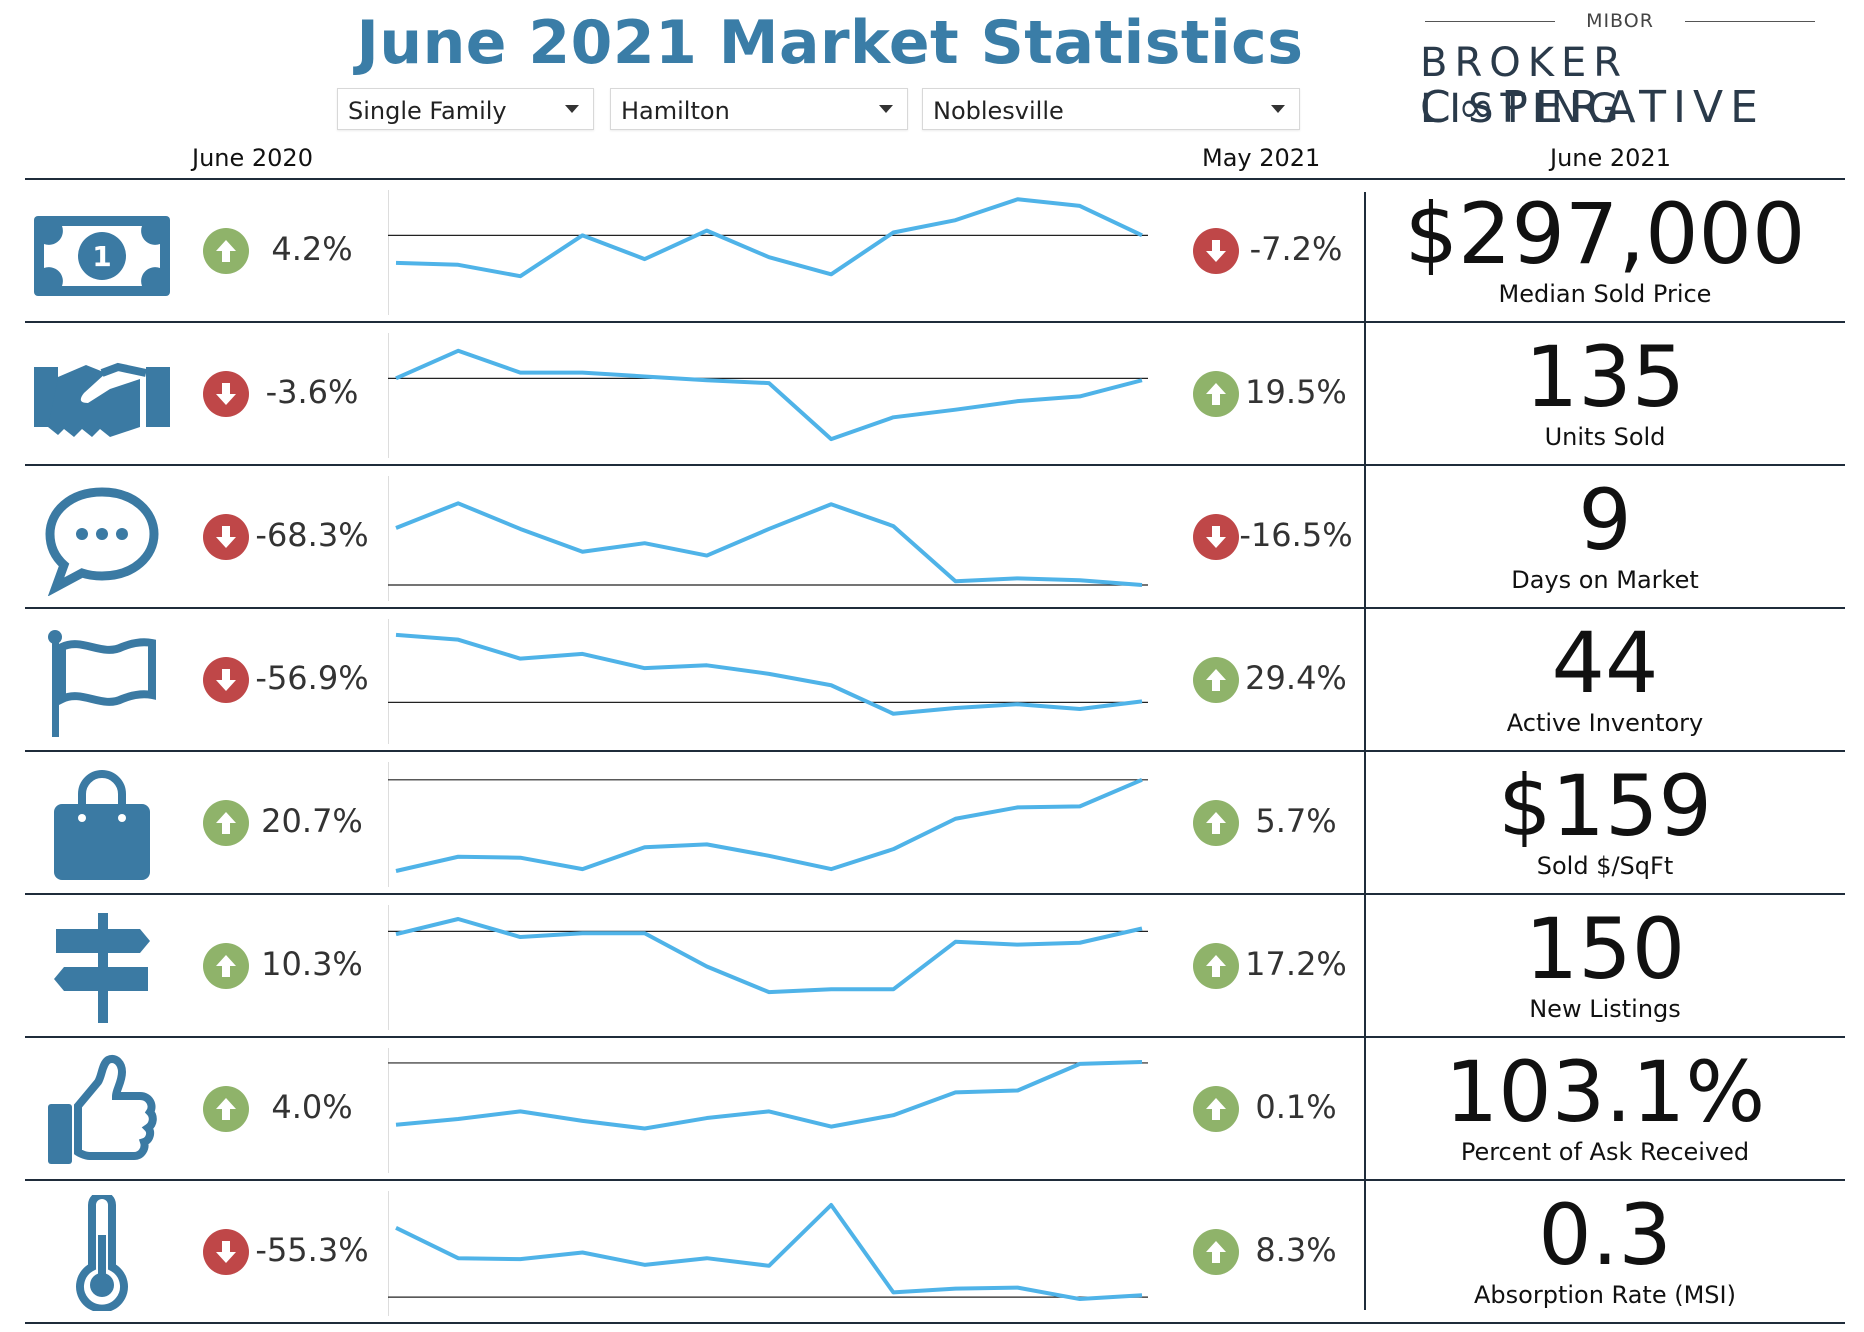  What do you see at coordinates (1605, 520) in the screenshot?
I see `metric-value: 9` at bounding box center [1605, 520].